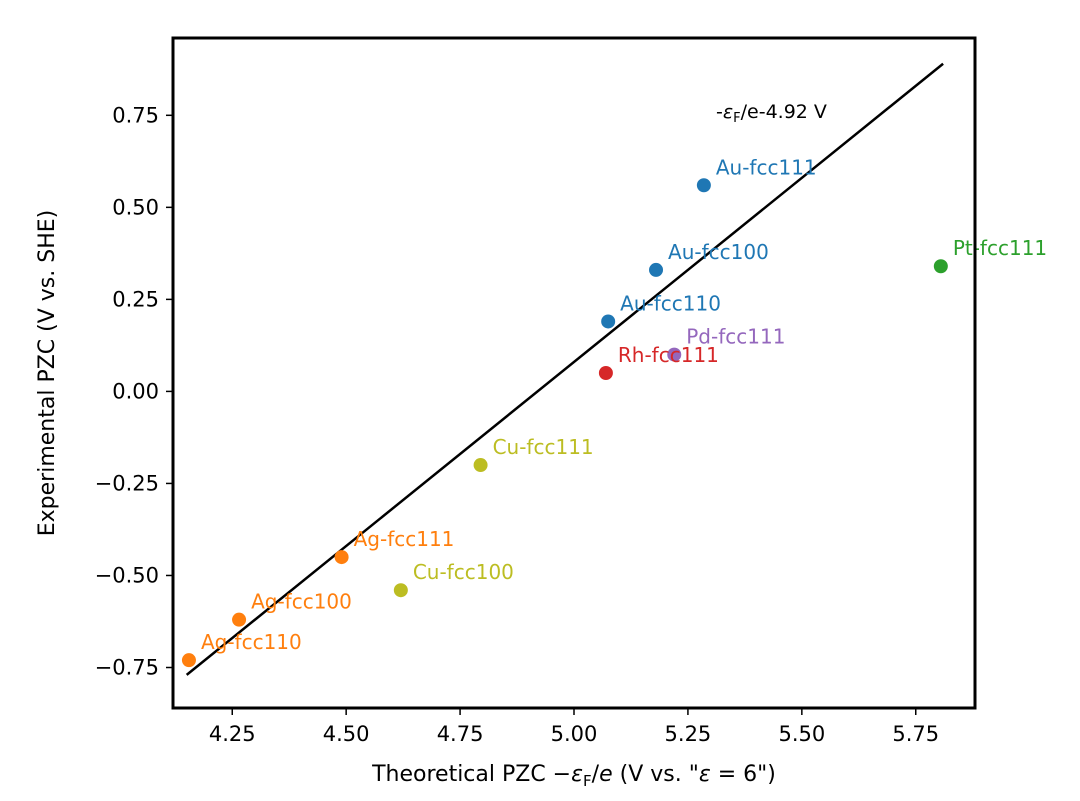 This screenshot has width=1080, height=801. I want to click on y-tick-label: 0.25, so click(135, 299).